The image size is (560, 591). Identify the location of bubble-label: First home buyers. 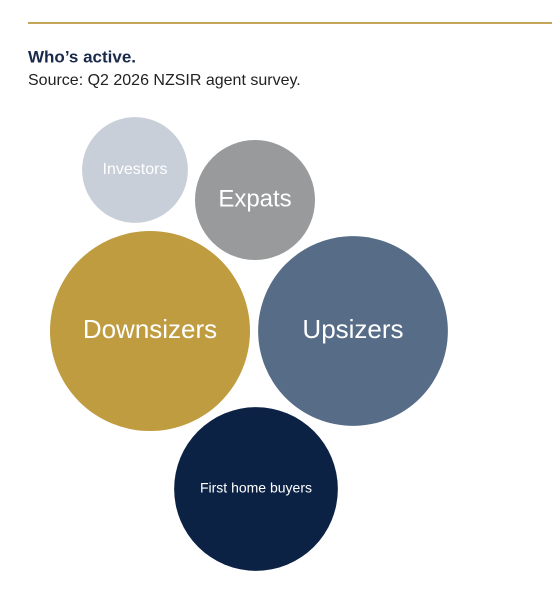
(256, 488).